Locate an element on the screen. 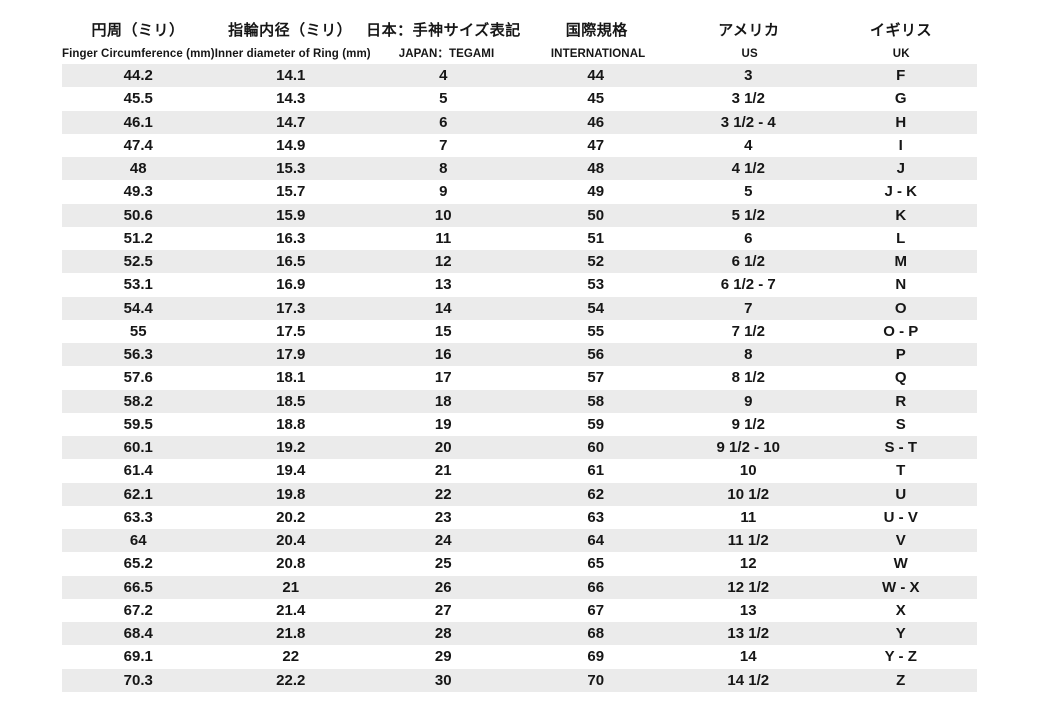 Image resolution: width=1040 pixels, height=720 pixels. table-cell: 6 1/2 is located at coordinates (748, 261).